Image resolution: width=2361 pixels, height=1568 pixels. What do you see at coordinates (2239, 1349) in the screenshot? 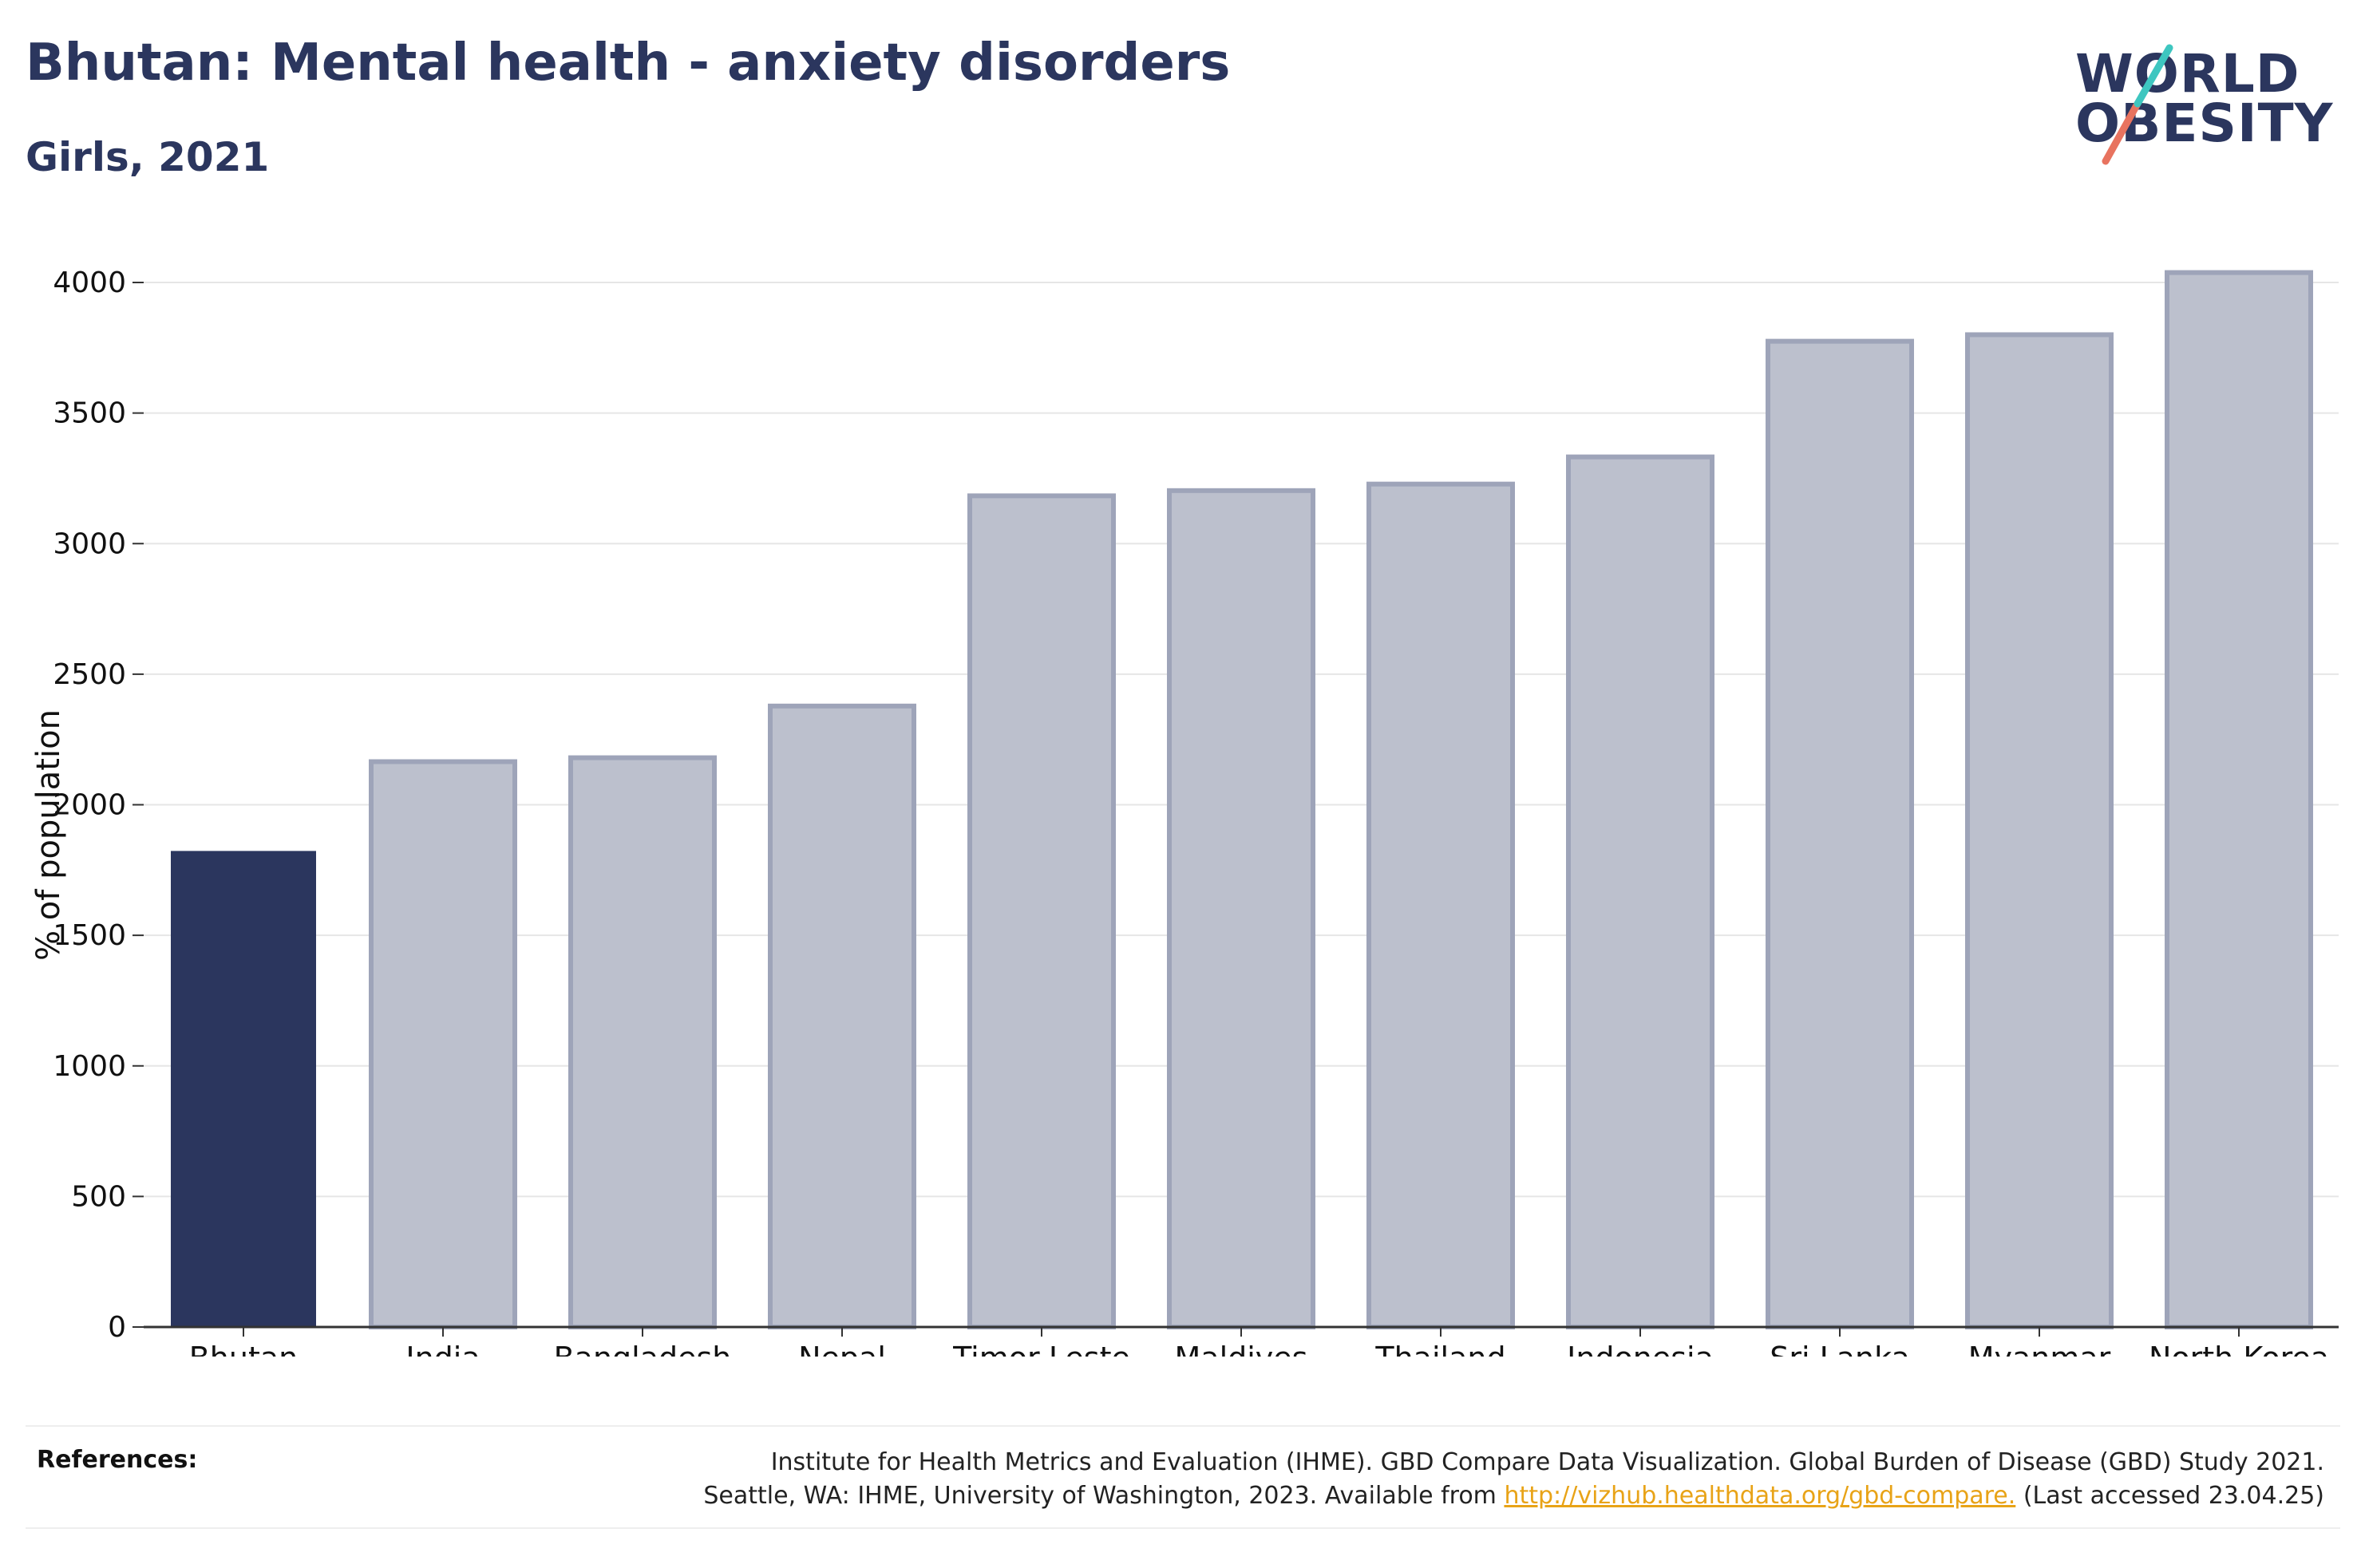
I see `x-tick-label: North Korea` at bounding box center [2239, 1349].